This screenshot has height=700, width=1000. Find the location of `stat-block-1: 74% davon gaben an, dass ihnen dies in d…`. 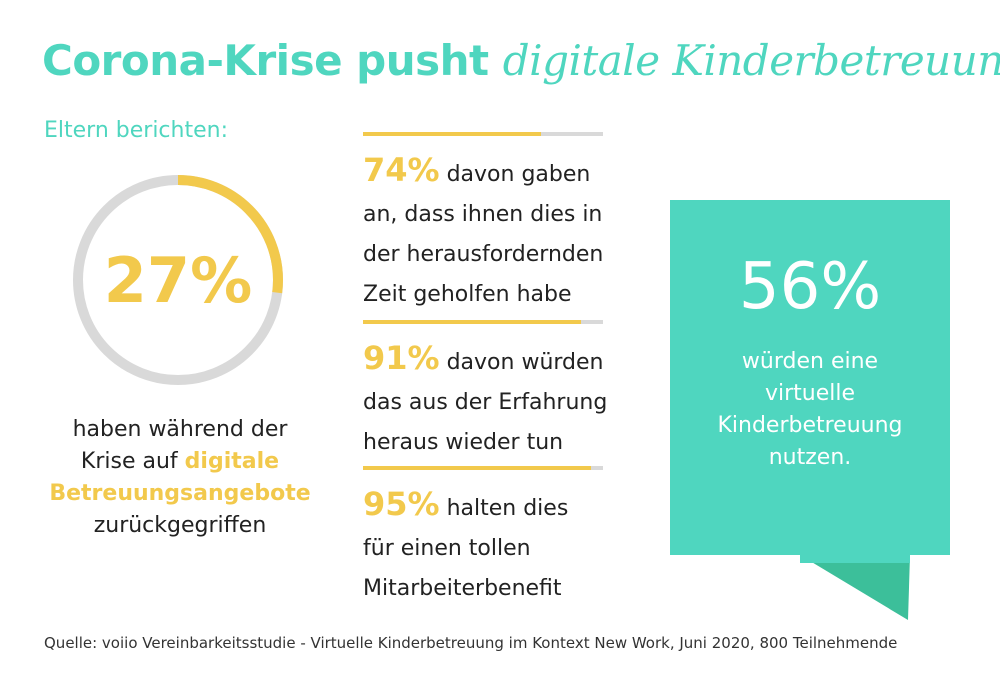

stat-block-1: 74% davon gaben an, dass ihnen dies in d… is located at coordinates (513, 223).